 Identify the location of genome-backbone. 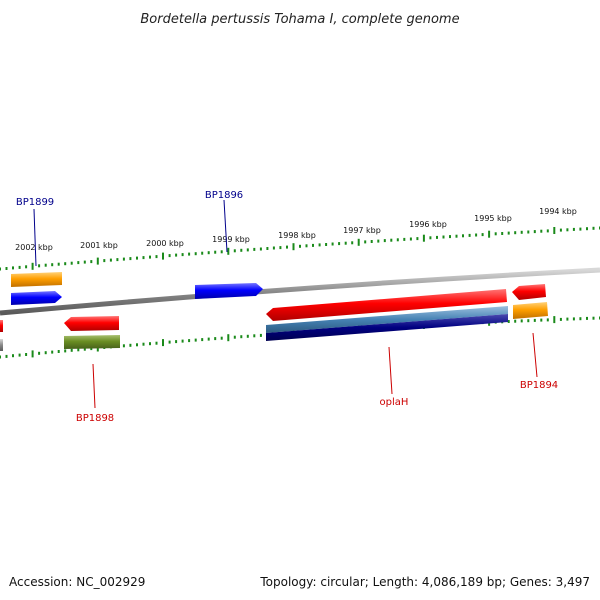
(300, 291).